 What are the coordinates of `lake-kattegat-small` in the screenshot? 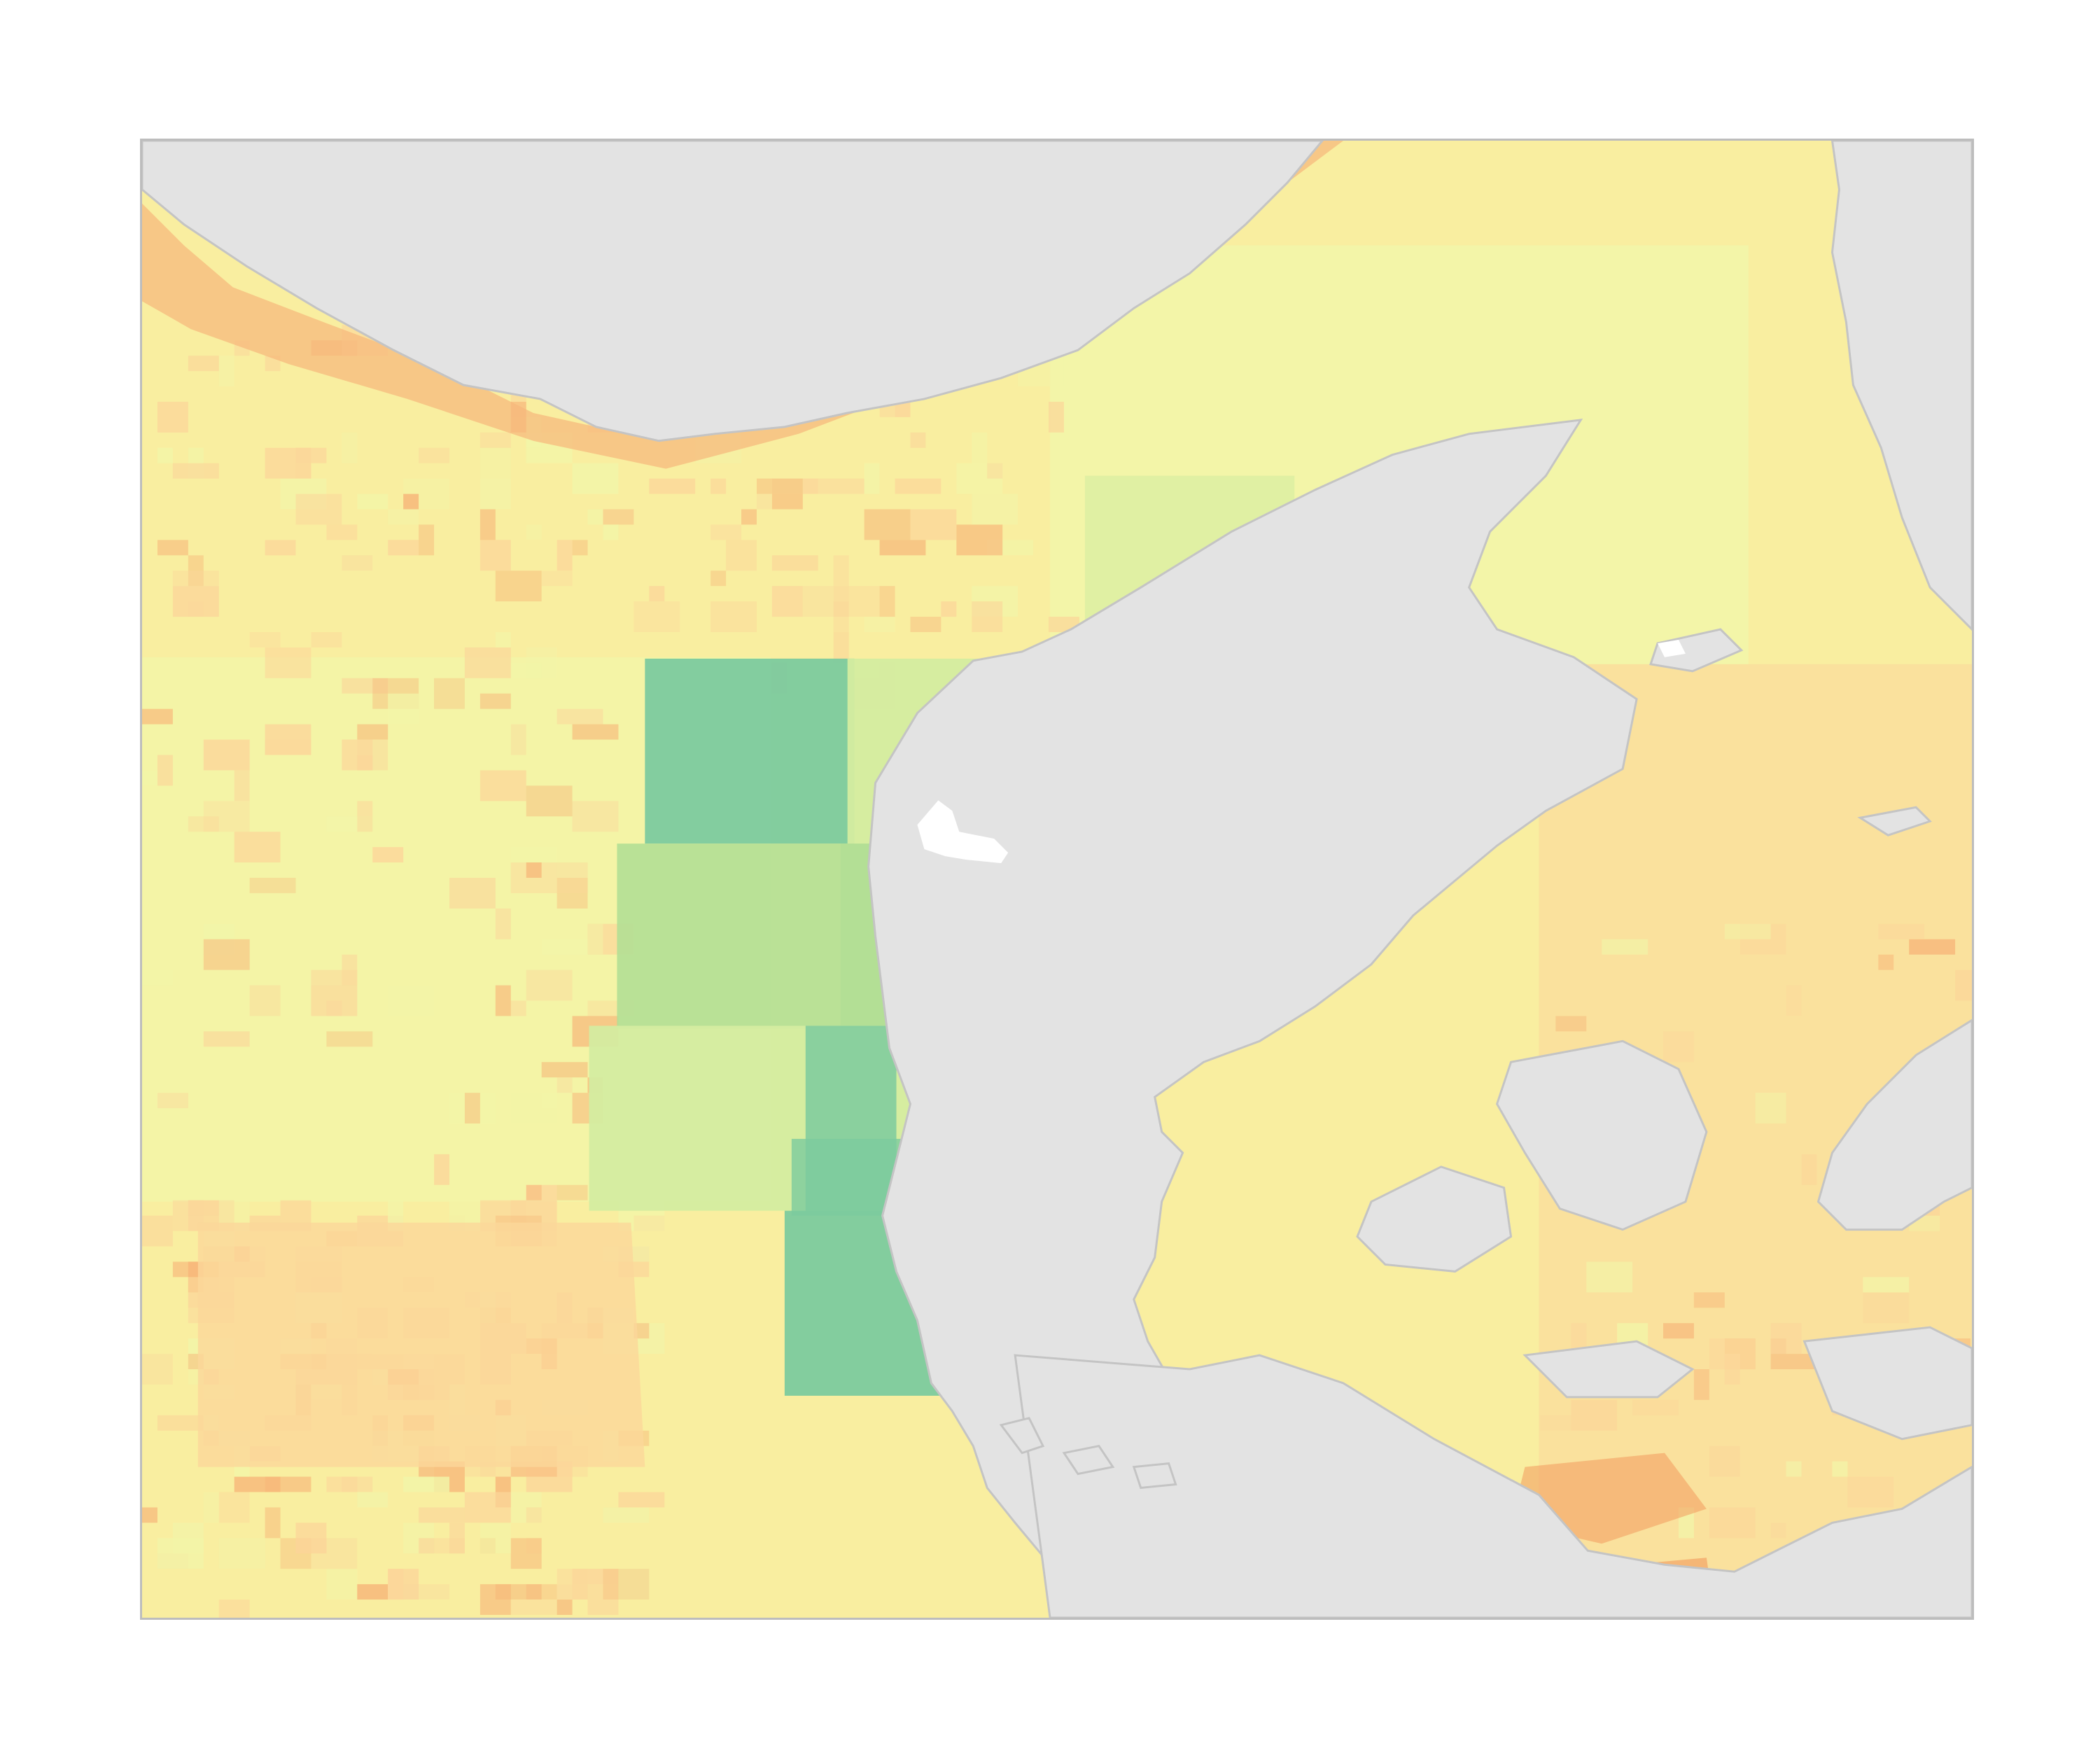 It's located at (1672, 648).